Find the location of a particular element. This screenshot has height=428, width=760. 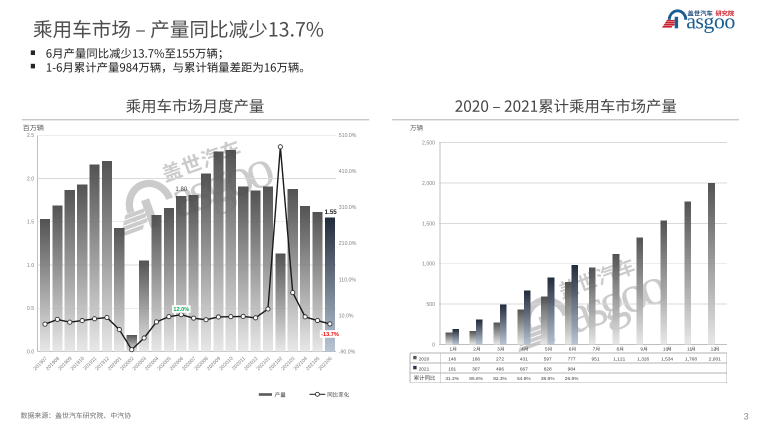

svg-text: 496 is located at coordinates (500, 370).